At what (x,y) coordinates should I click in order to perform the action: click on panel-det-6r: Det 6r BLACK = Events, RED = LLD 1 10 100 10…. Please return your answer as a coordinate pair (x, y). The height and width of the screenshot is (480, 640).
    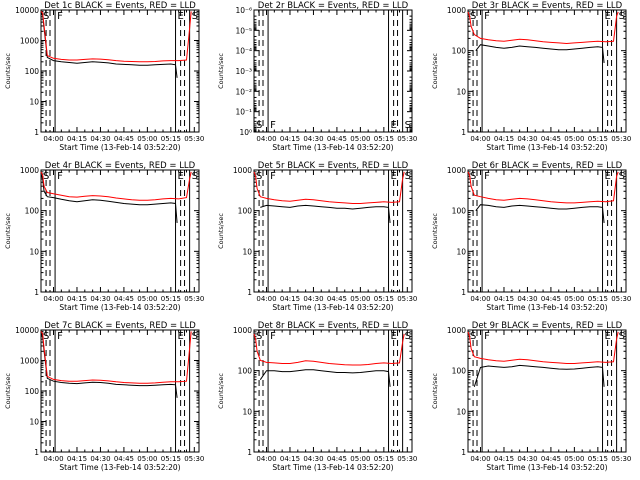
    Looking at the image, I should click on (531, 236).